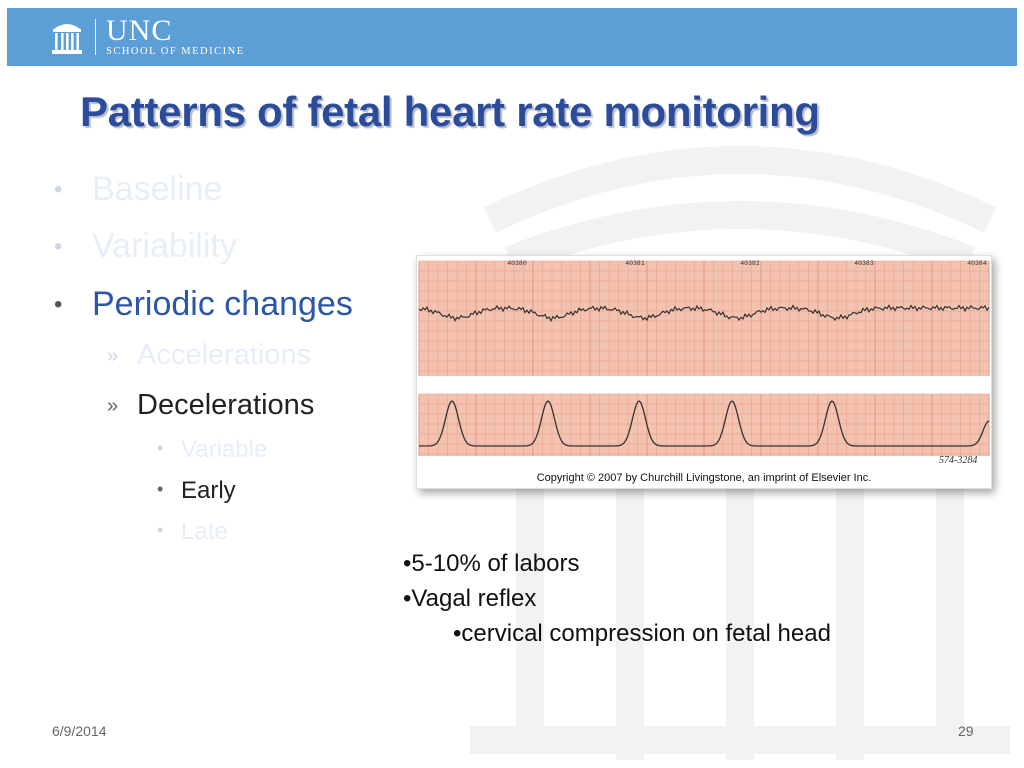  I want to click on old-well-icon, so click(67, 39).